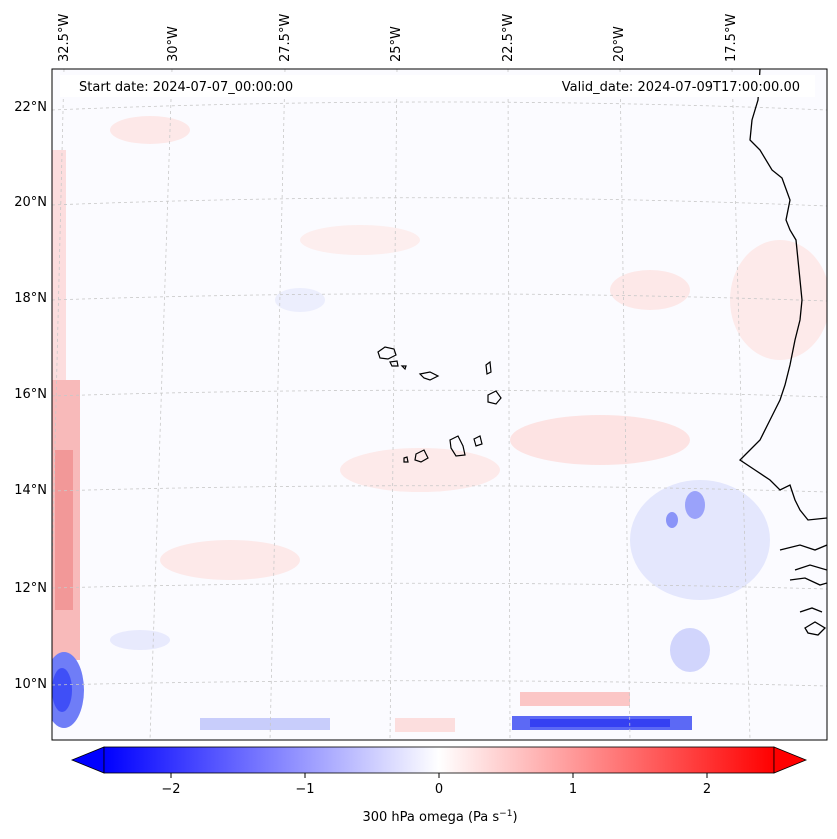 This screenshot has width=837, height=839. Describe the element at coordinates (285, 38) in the screenshot. I see `lon-label: 27.5°W` at that location.